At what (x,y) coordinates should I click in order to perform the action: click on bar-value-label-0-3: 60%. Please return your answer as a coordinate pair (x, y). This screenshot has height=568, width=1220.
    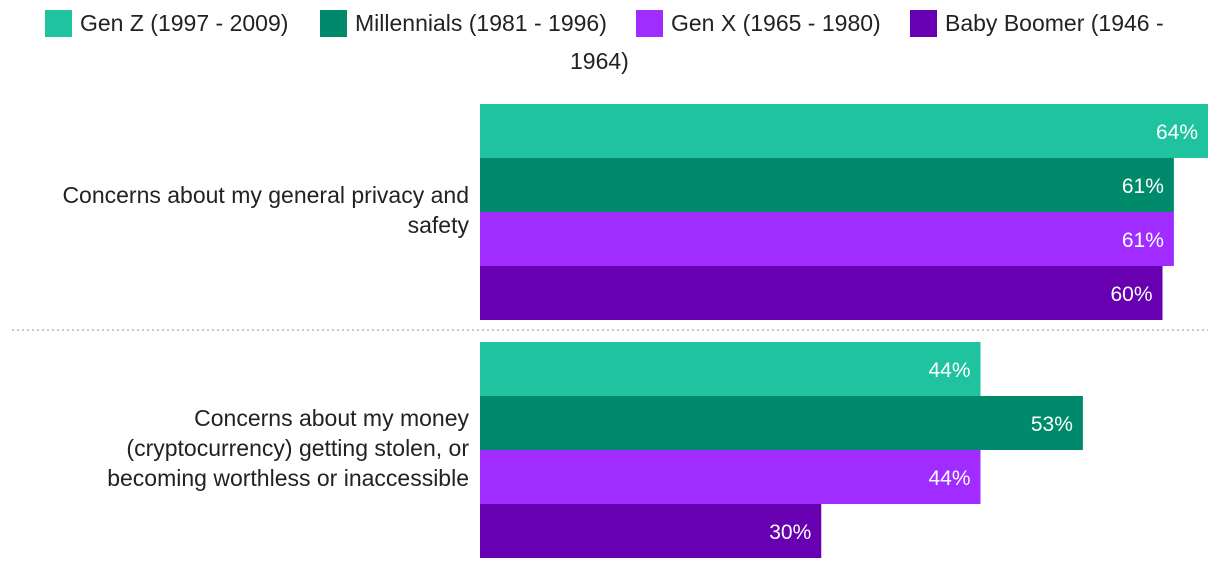
    Looking at the image, I should click on (1131, 294).